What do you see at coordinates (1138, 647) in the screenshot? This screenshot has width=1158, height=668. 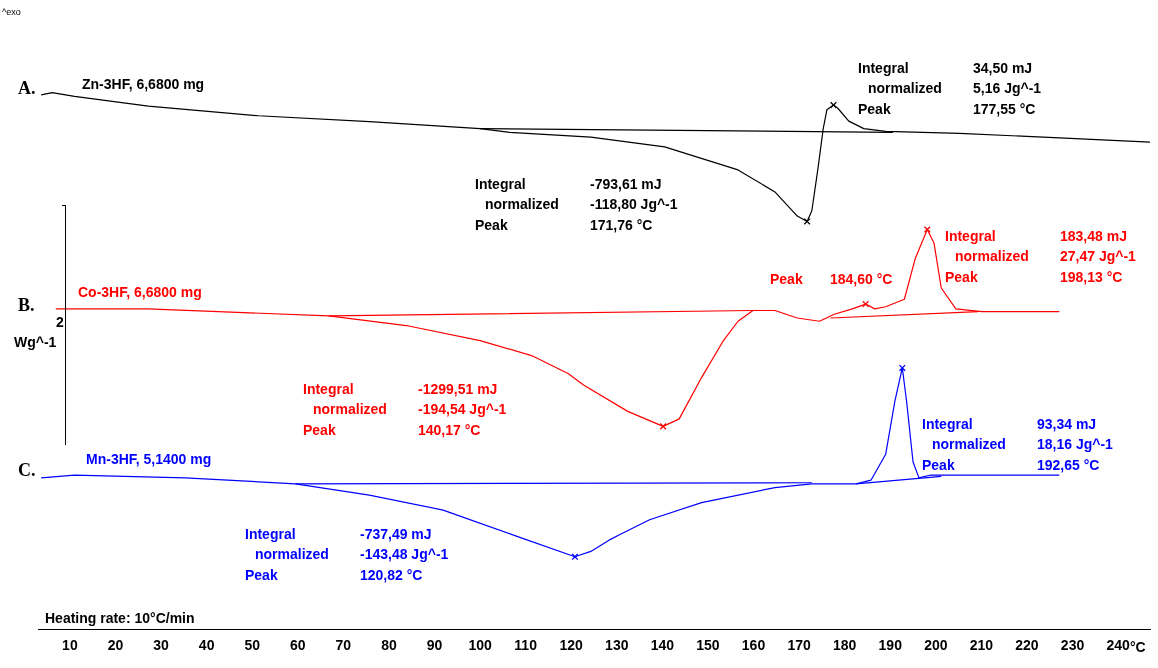 I see `x-axis-title: °C` at bounding box center [1138, 647].